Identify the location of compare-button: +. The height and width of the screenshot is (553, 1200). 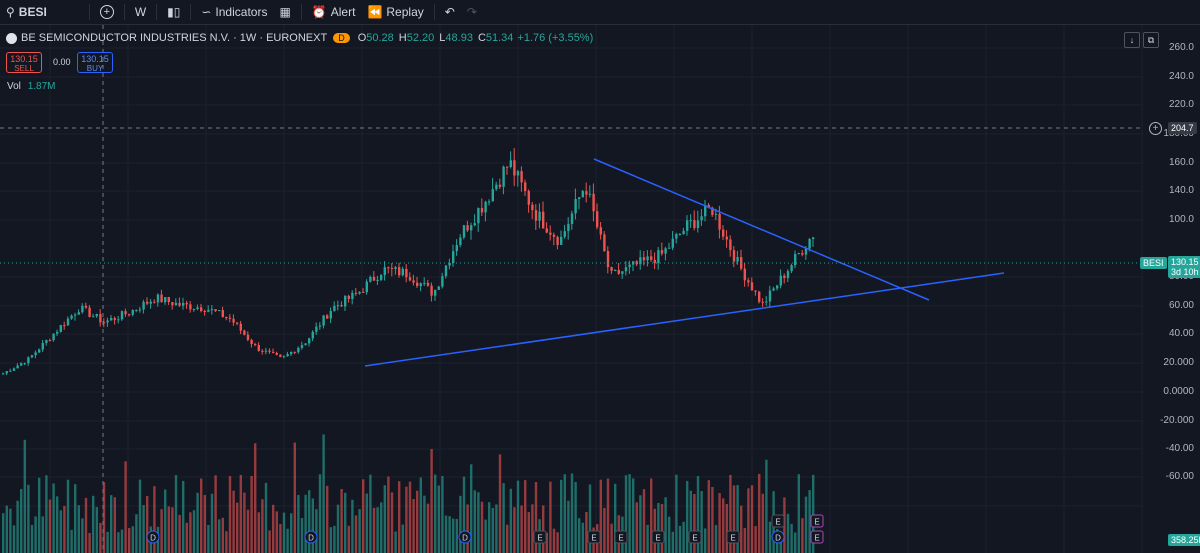
(107, 12).